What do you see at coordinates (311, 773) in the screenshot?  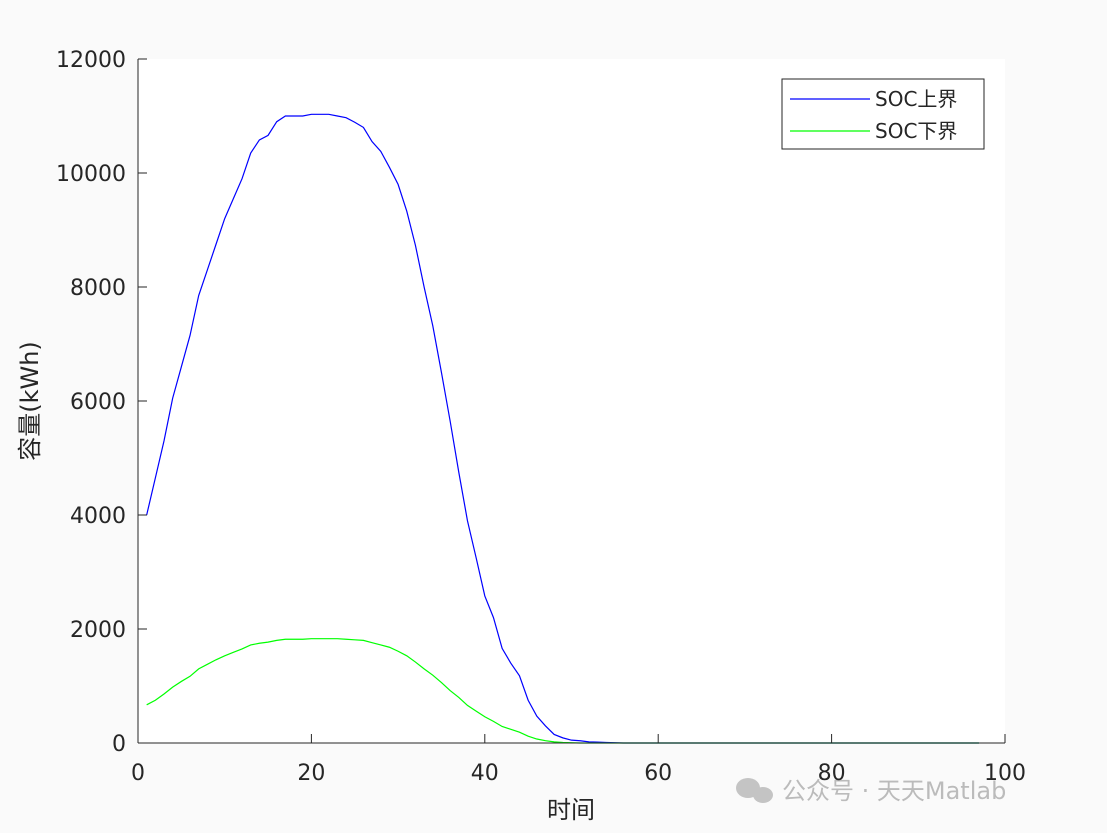 I see `x-tick-label: 20` at bounding box center [311, 773].